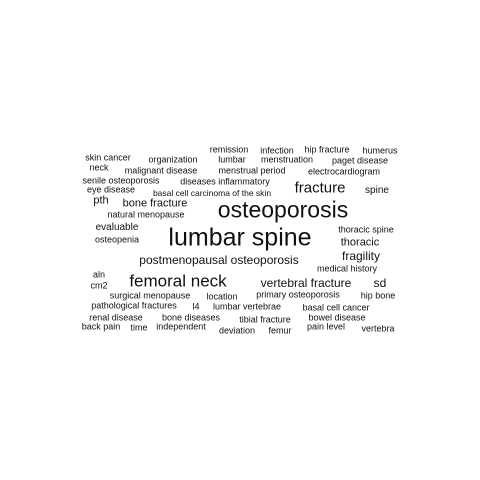 The height and width of the screenshot is (480, 480). What do you see at coordinates (347, 268) in the screenshot?
I see `word-medical-history: medical history` at bounding box center [347, 268].